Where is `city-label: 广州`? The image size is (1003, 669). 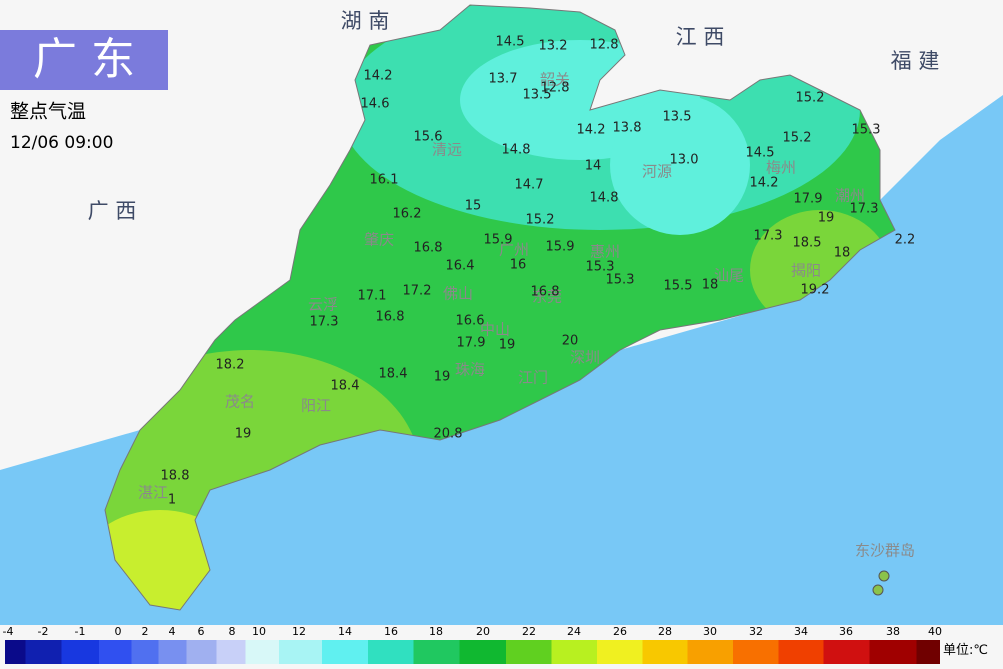
city-label: 广州 is located at coordinates (514, 250).